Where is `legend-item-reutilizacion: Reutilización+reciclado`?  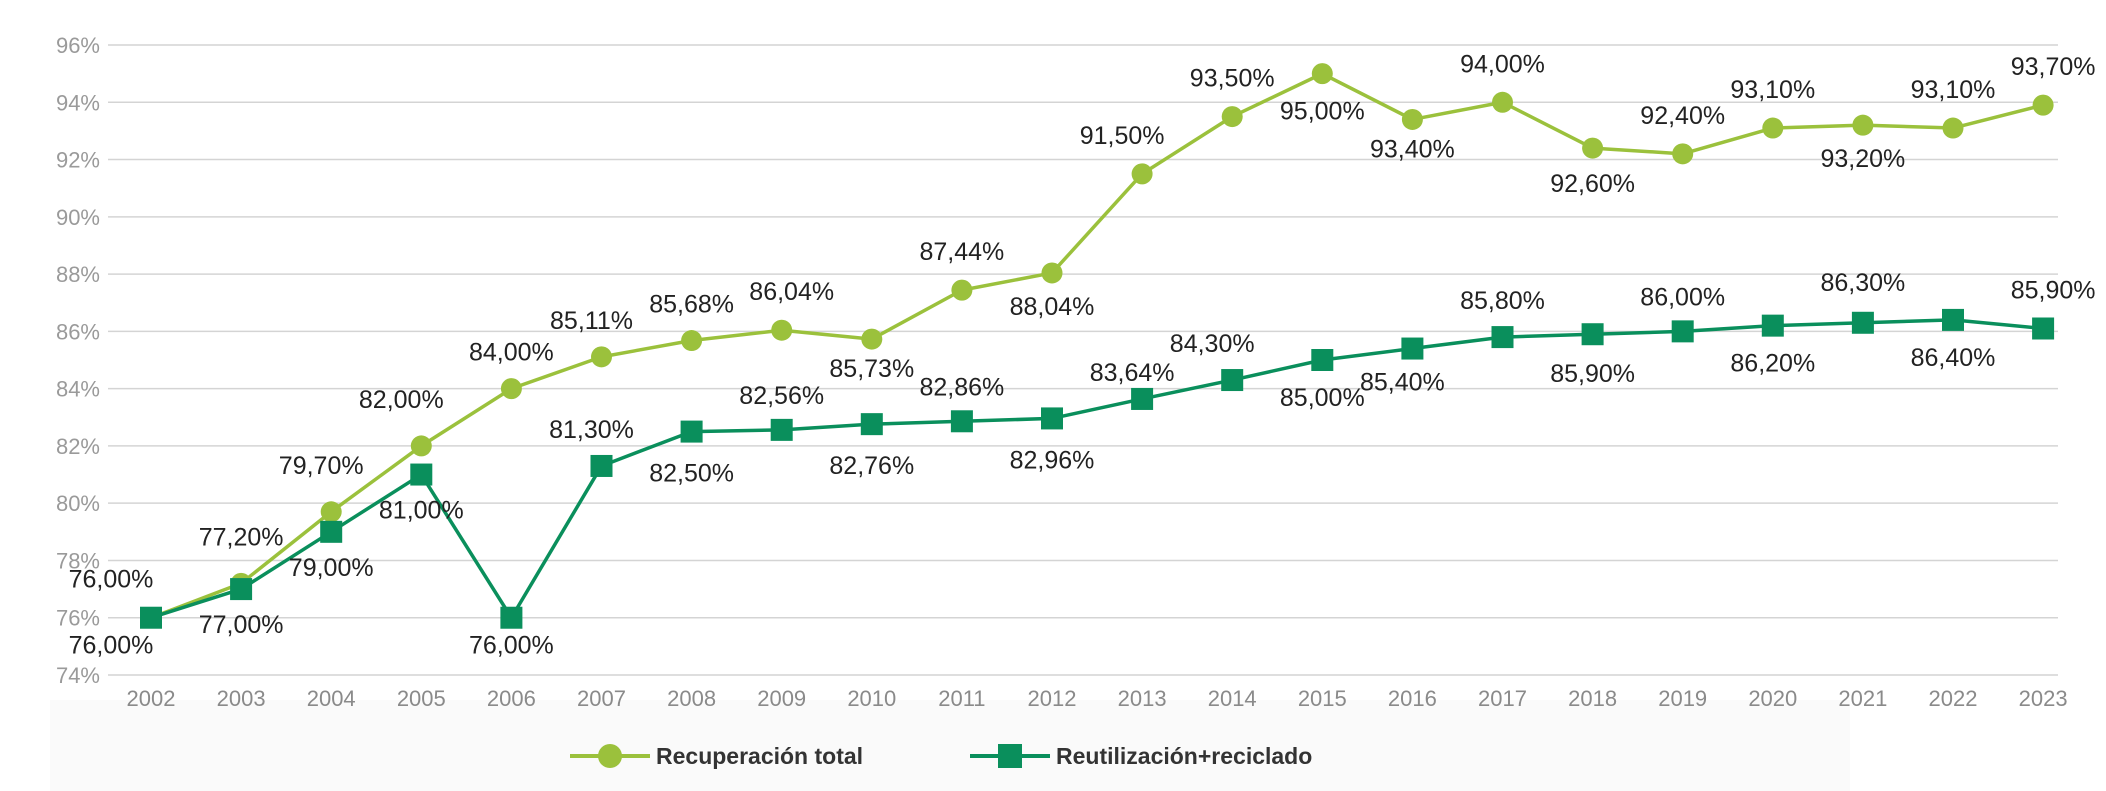
legend-item-reutilizacion: Reutilización+reciclado is located at coordinates (1141, 756).